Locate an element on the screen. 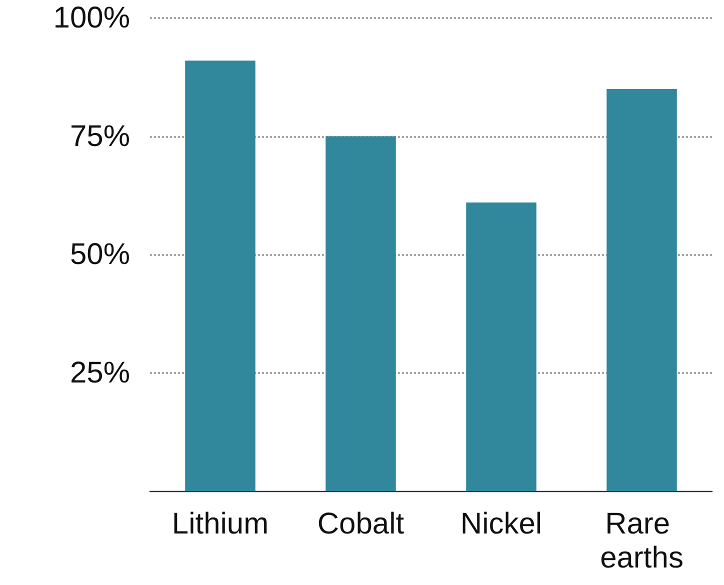 The width and height of the screenshot is (724, 585). y-tick-label: 25% is located at coordinates (100, 373).